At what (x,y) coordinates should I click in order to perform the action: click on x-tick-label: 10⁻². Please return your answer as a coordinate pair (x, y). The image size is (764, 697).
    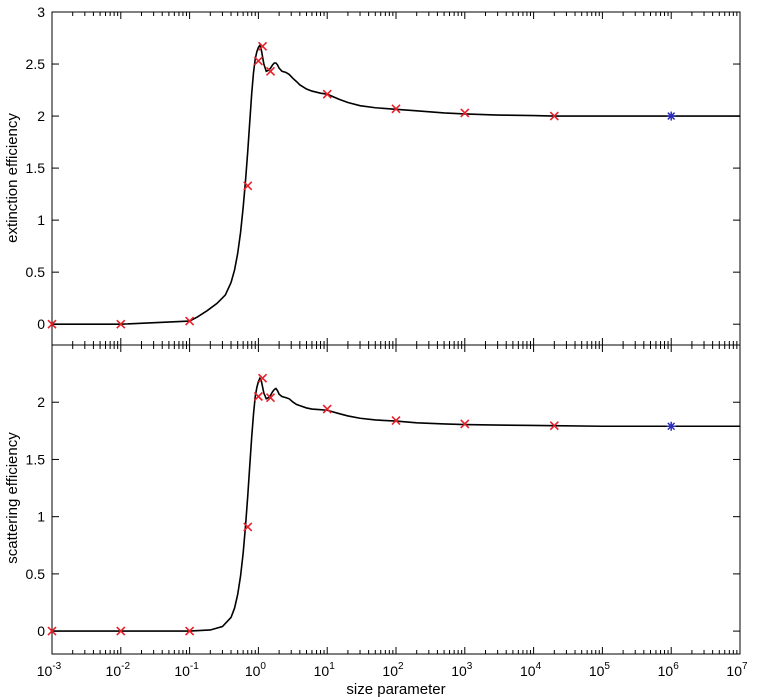
    Looking at the image, I should click on (118, 670).